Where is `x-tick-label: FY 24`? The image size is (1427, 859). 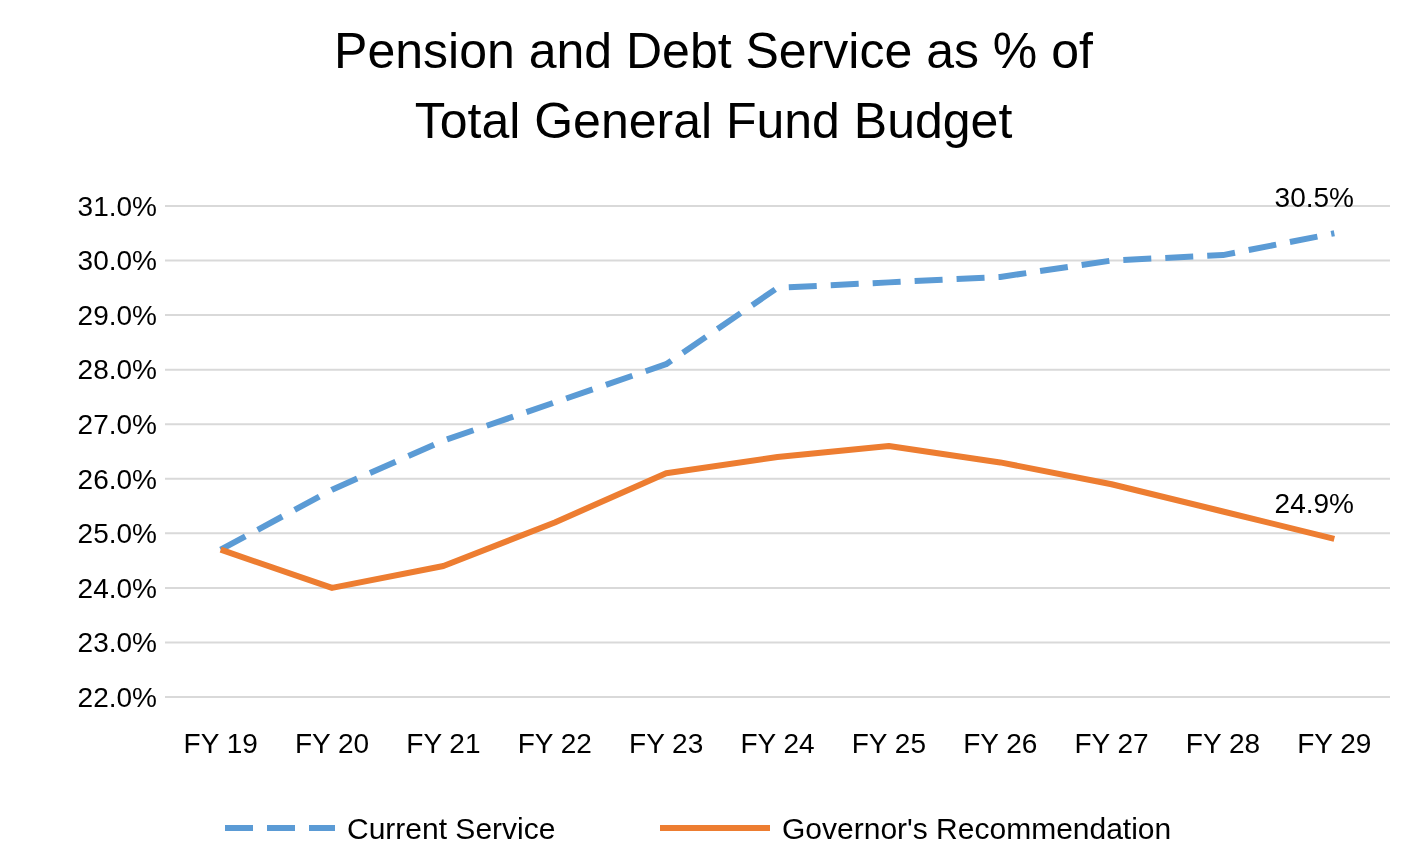
x-tick-label: FY 24 is located at coordinates (777, 743).